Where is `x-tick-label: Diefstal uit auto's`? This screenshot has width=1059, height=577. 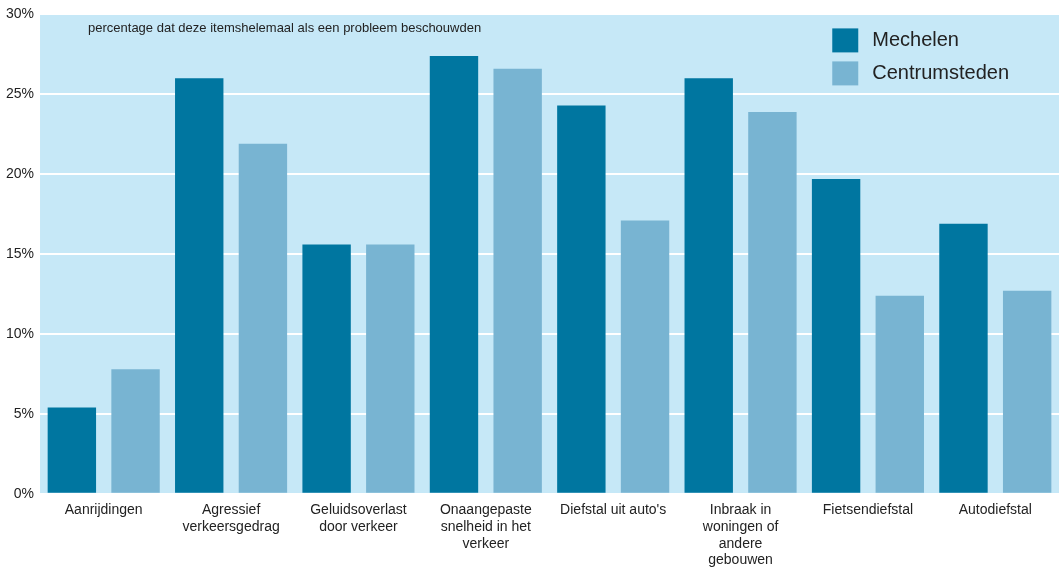
x-tick-label: Diefstal uit auto's is located at coordinates (613, 509).